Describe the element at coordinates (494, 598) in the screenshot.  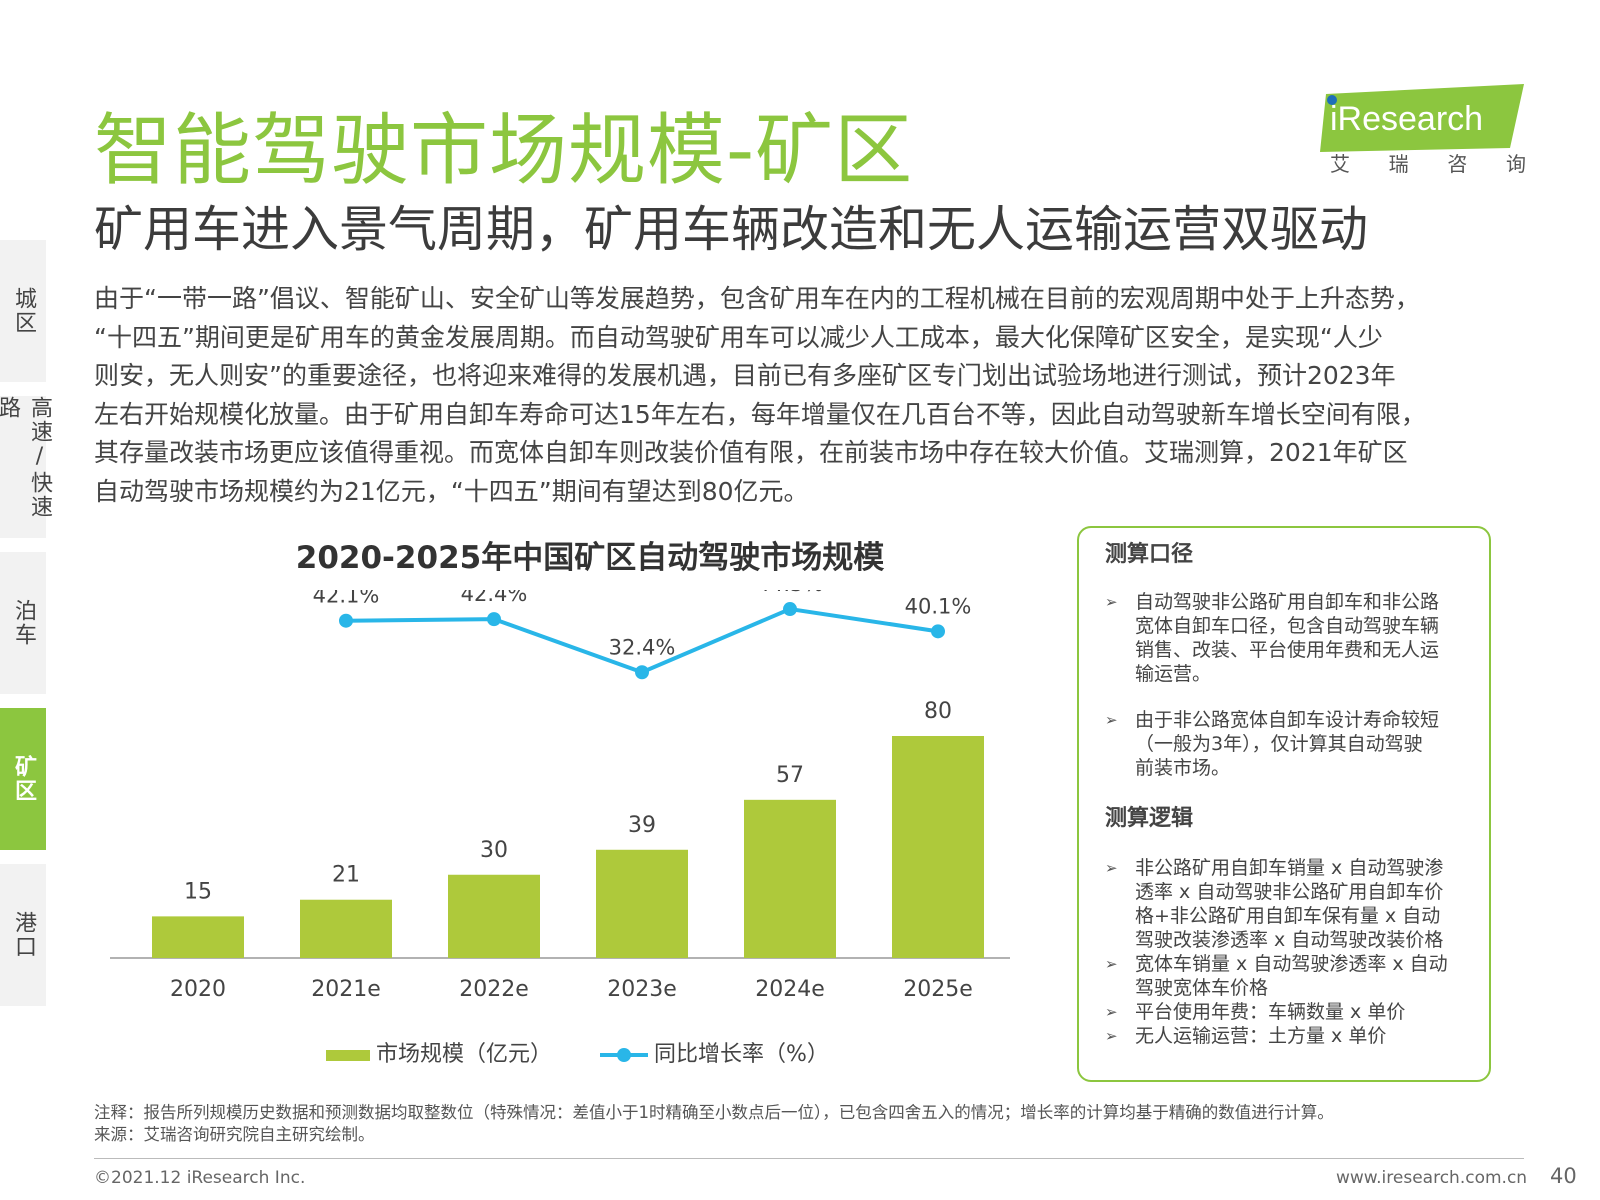
I see `growth-label: 42.4%` at that location.